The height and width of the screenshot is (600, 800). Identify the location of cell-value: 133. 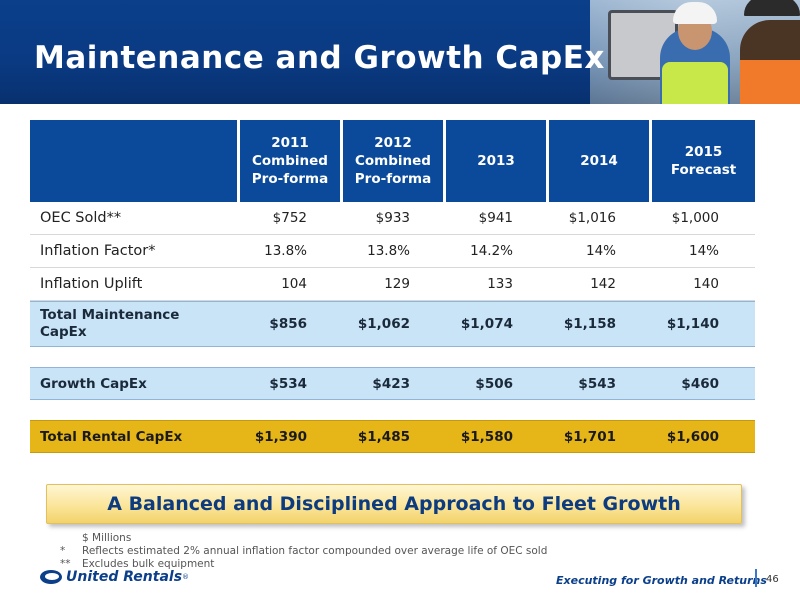
(497, 284).